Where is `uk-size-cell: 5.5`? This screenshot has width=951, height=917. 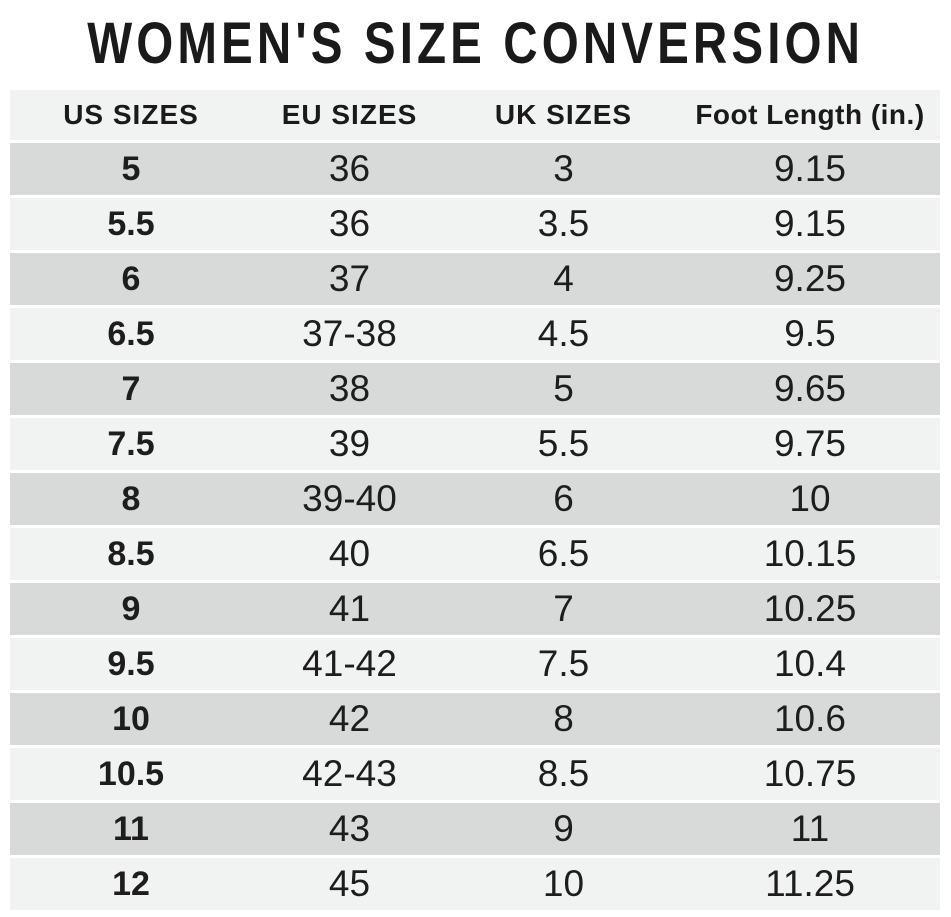 uk-size-cell: 5.5 is located at coordinates (563, 444).